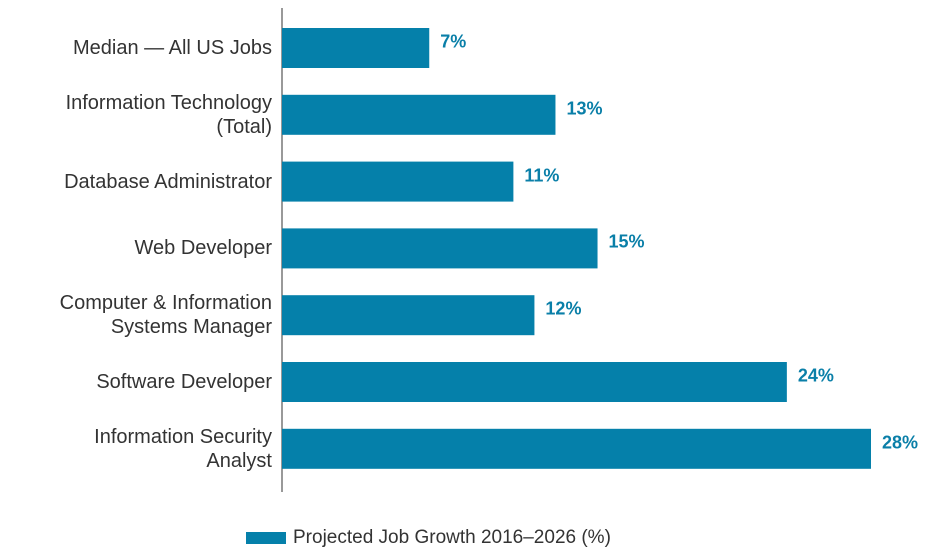  Describe the element at coordinates (183, 448) in the screenshot. I see `y-tick-label: Information Security Analyst` at that location.